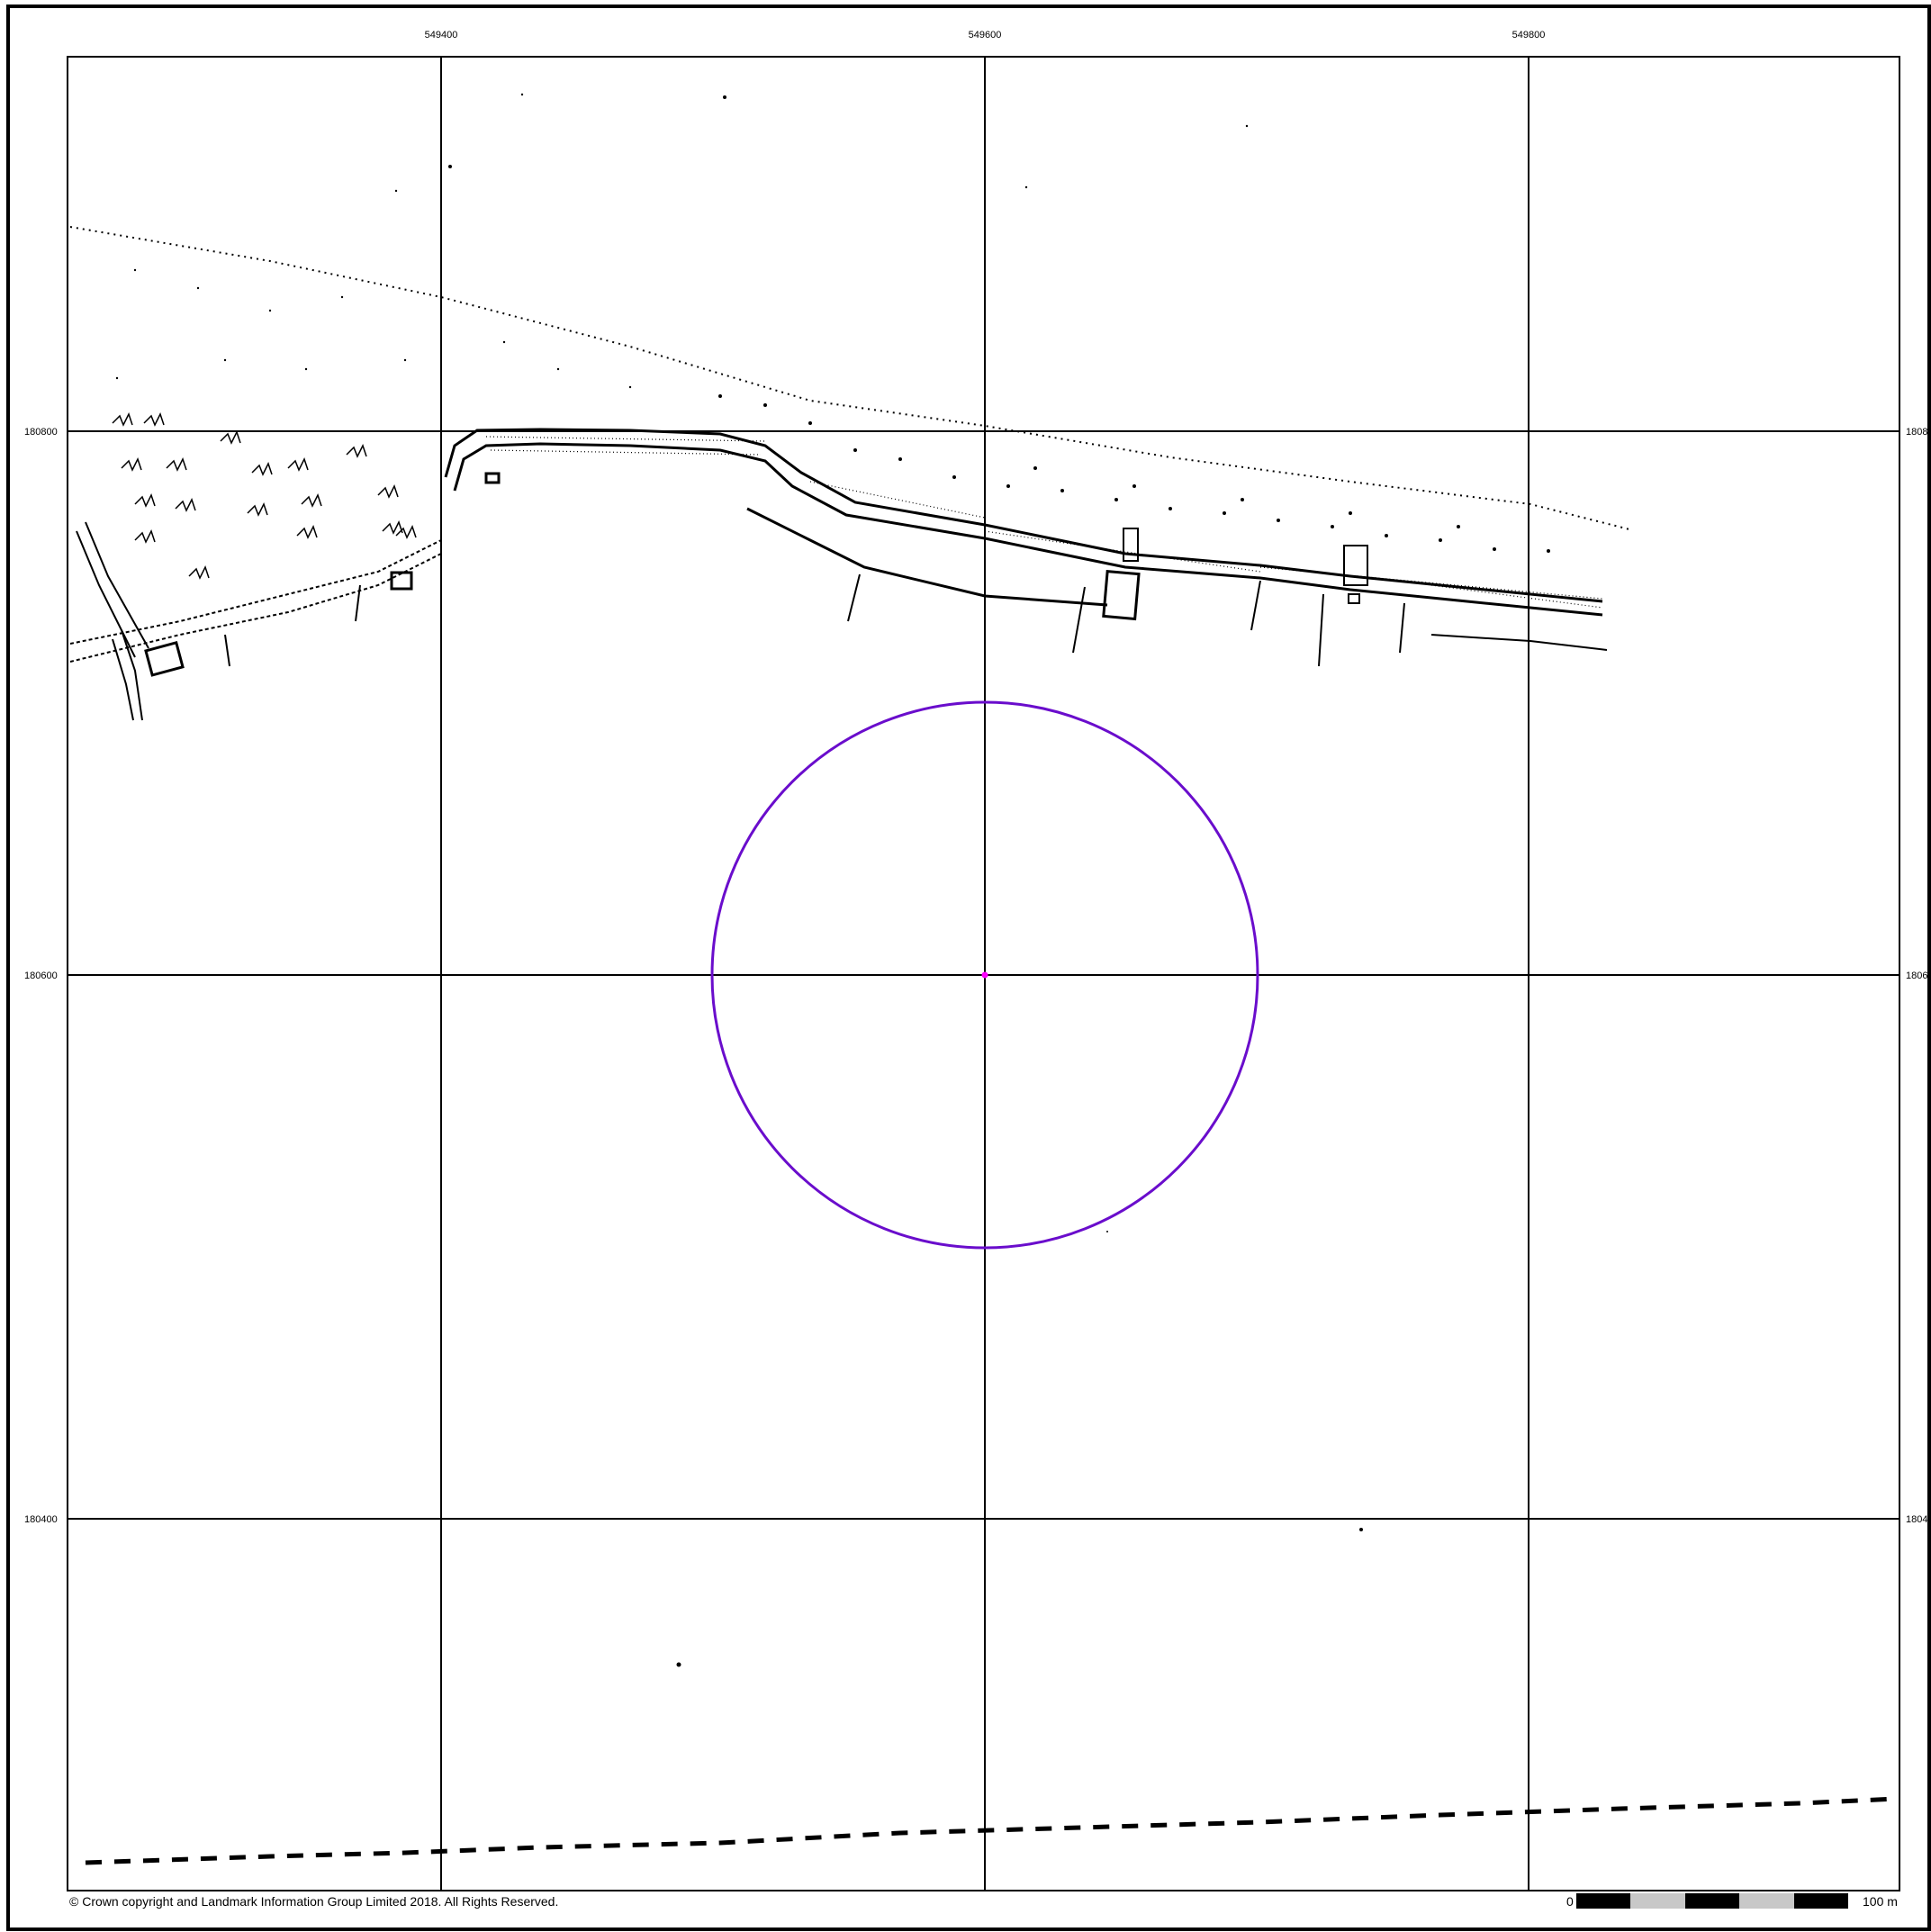 The width and height of the screenshot is (1931, 1932). I want to click on northing-label-right: 1808, so click(1917, 432).